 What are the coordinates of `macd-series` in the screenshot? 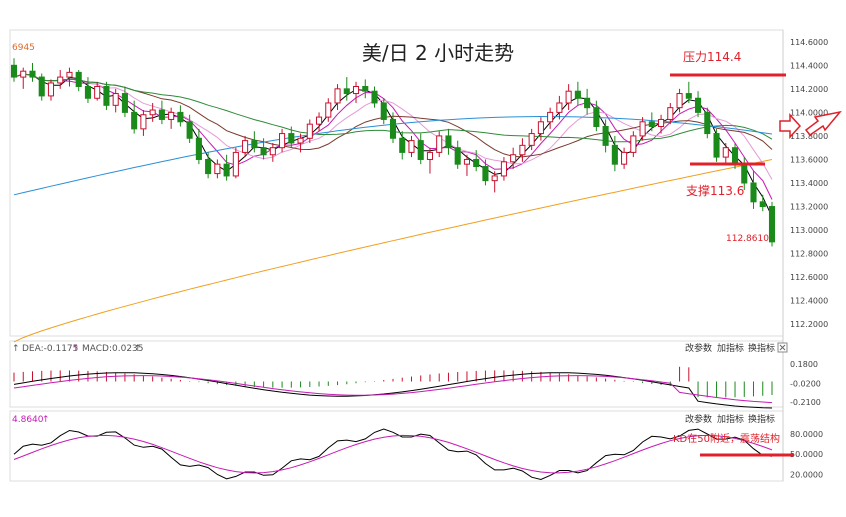 It's located at (393, 387).